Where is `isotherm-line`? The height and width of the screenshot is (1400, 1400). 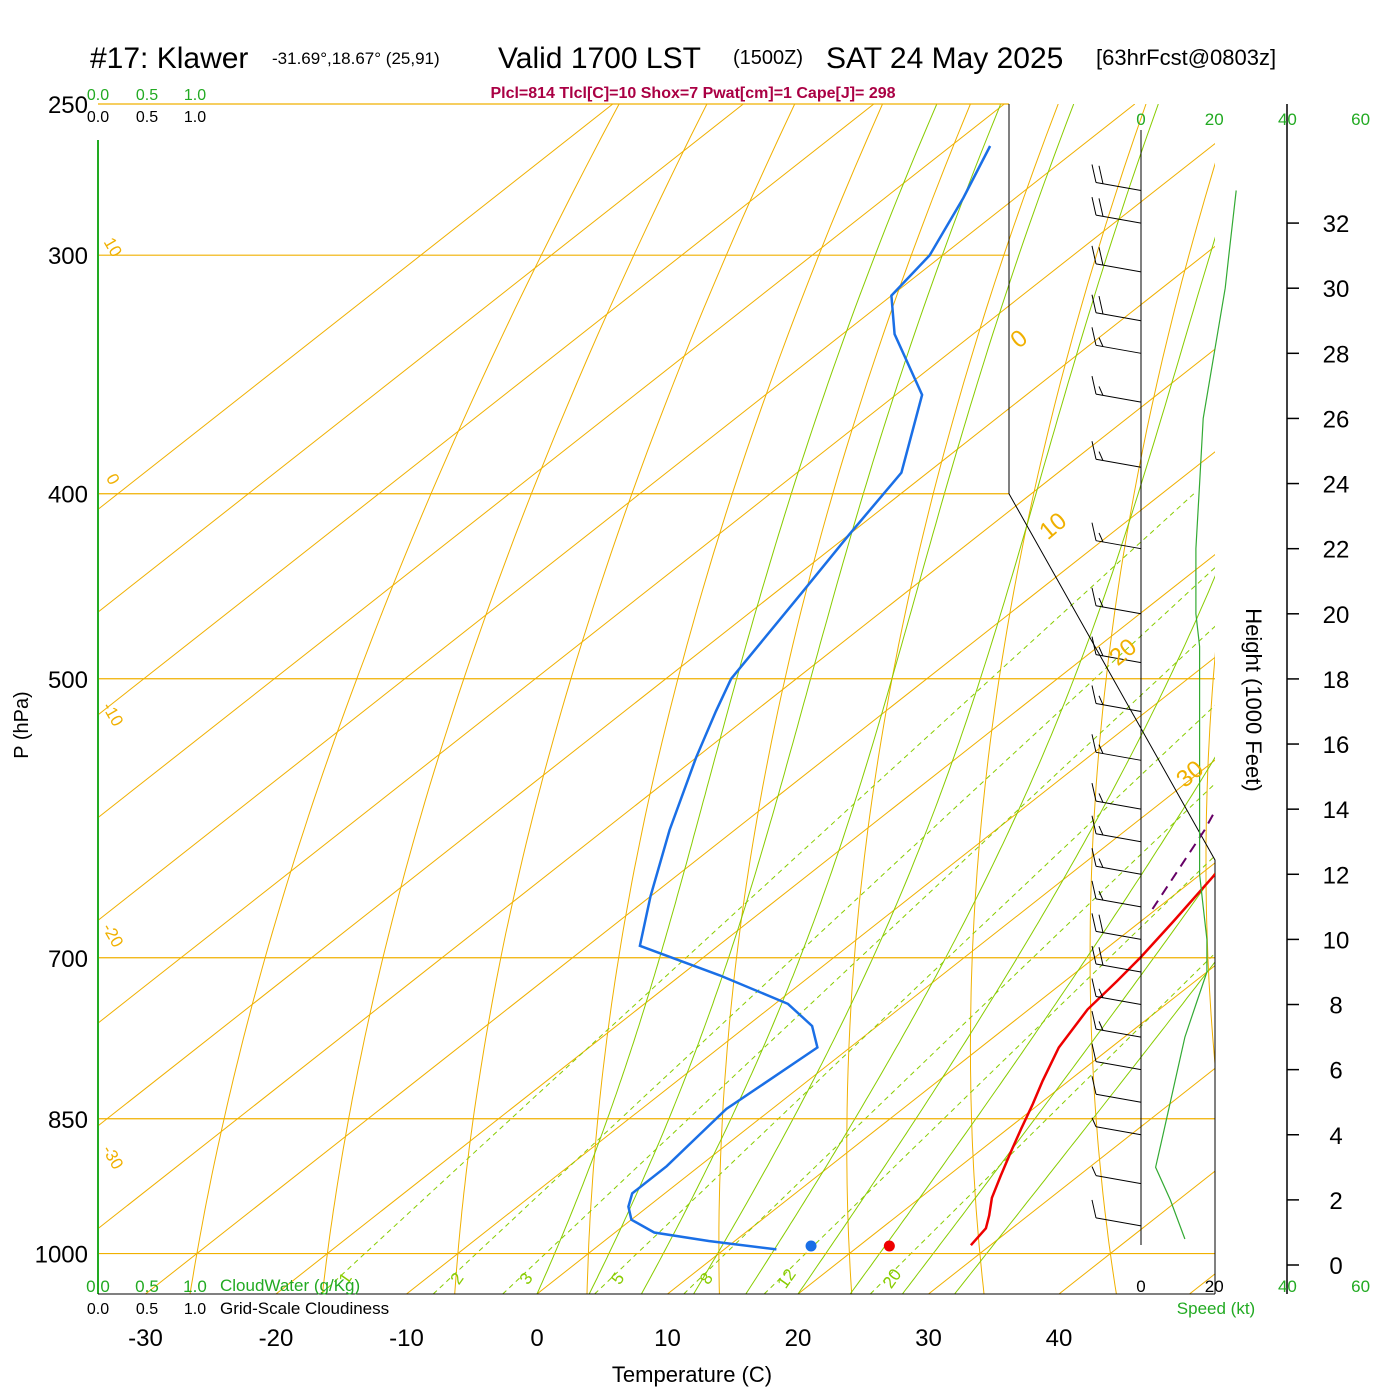 isotherm-line is located at coordinates (1202, 1283).